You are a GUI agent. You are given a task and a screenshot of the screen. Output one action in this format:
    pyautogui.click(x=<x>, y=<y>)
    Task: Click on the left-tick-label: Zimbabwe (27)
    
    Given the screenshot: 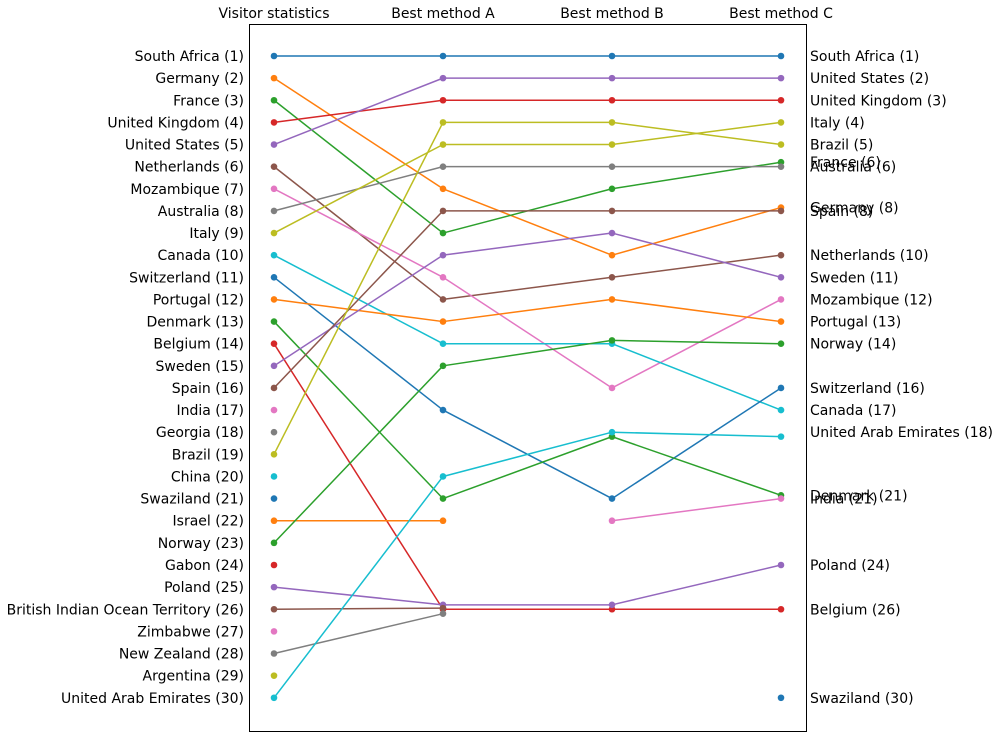 What is the action you would take?
    pyautogui.click(x=190, y=632)
    